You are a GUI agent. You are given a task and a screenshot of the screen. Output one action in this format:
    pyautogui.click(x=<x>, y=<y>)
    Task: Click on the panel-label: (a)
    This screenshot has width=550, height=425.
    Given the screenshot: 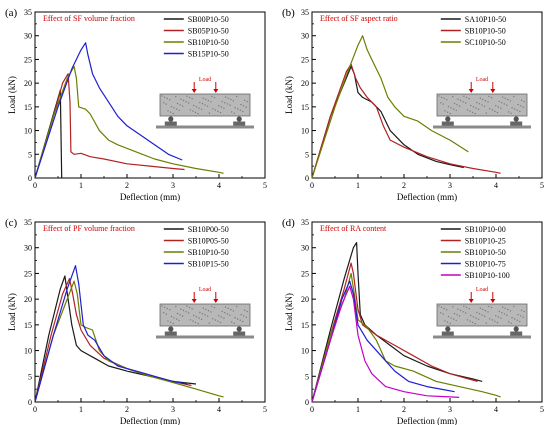 What is the action you would take?
    pyautogui.click(x=11, y=13)
    